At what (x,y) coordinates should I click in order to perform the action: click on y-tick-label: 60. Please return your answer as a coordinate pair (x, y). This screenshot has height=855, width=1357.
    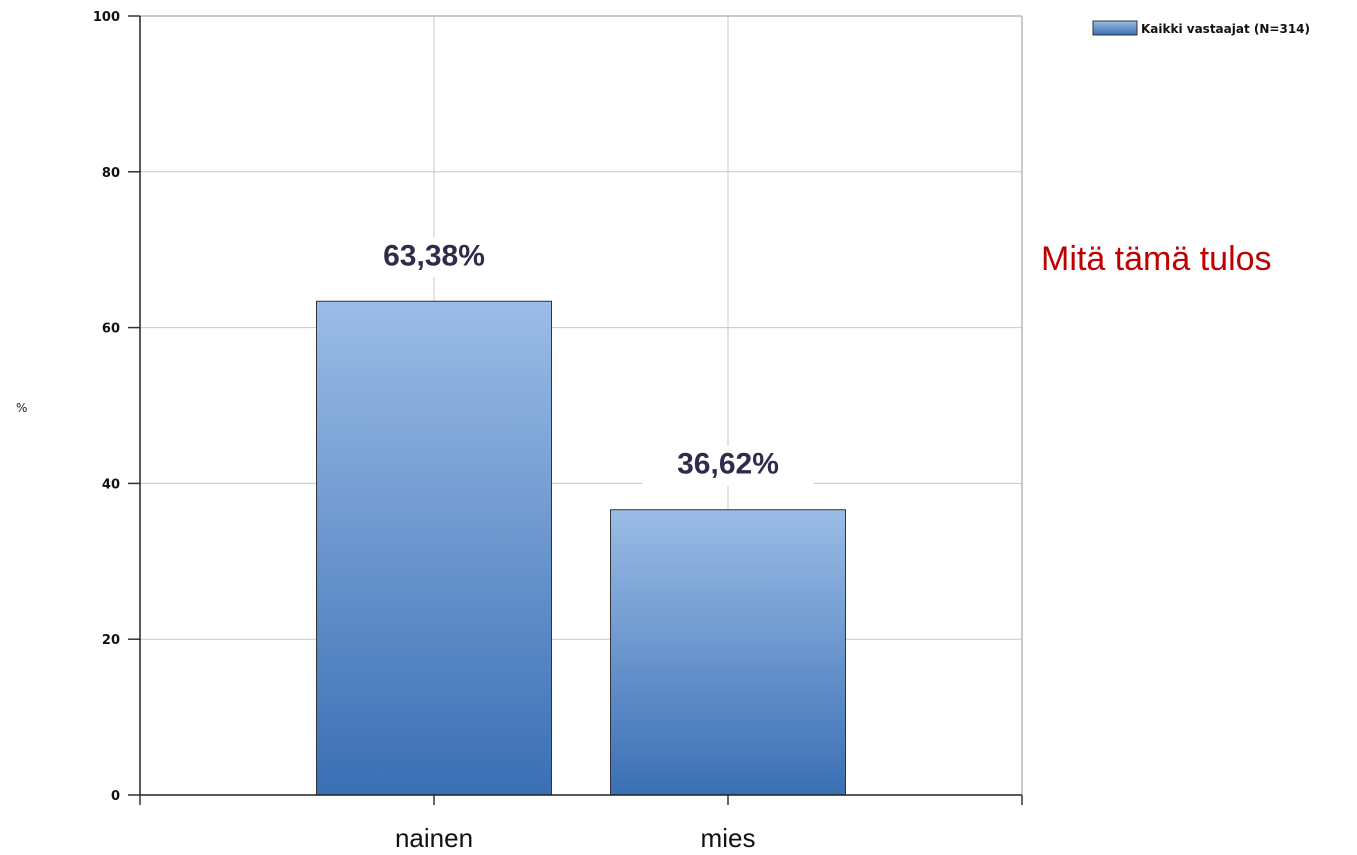
    Looking at the image, I should click on (111, 329).